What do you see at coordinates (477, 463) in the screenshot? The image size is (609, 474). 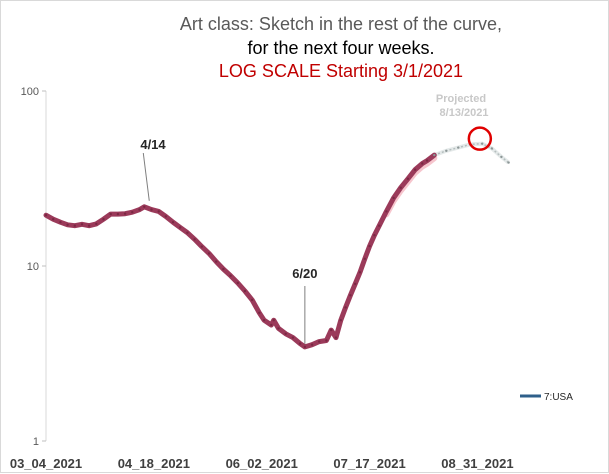 I see `x-tick-label: 08_31_2021` at bounding box center [477, 463].